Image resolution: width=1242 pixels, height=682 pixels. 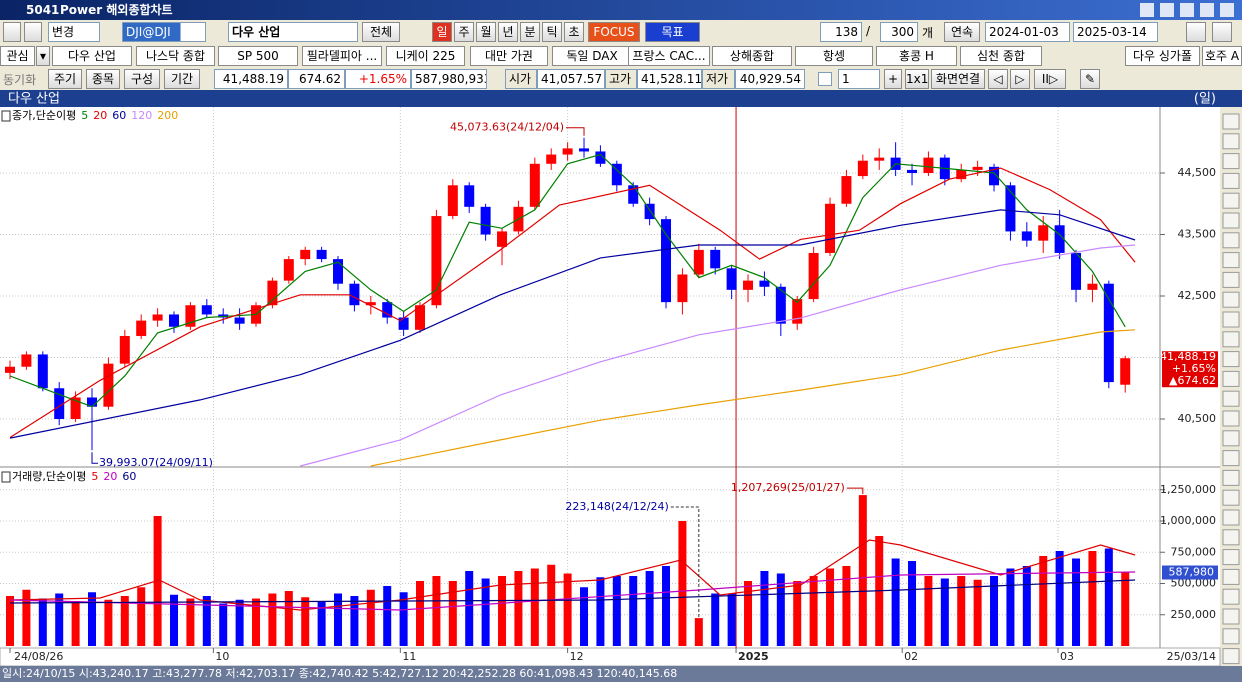 What do you see at coordinates (43, 56) in the screenshot?
I see `tab-dropdown: ▾` at bounding box center [43, 56].